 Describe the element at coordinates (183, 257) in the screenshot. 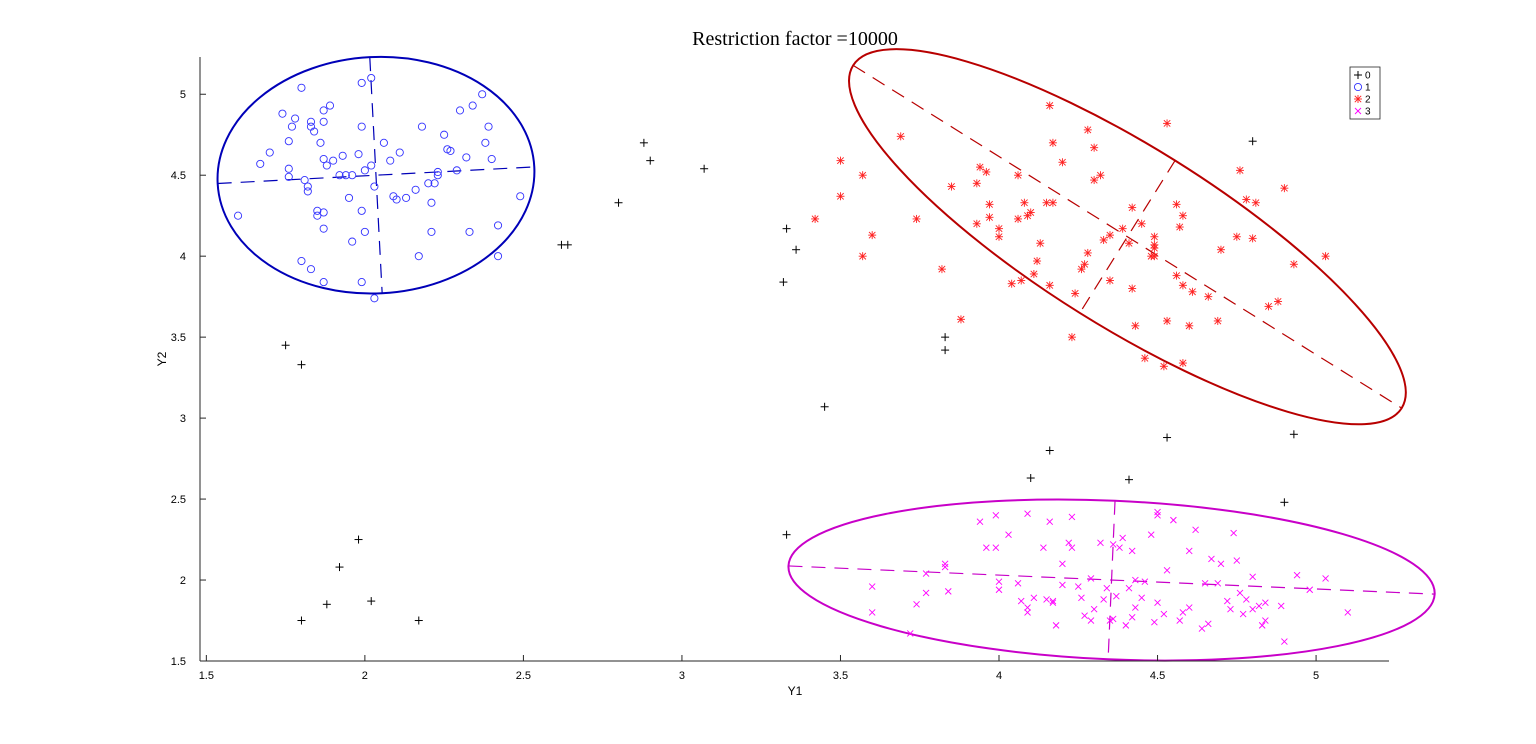

I see `y-tick-label: 4` at that location.